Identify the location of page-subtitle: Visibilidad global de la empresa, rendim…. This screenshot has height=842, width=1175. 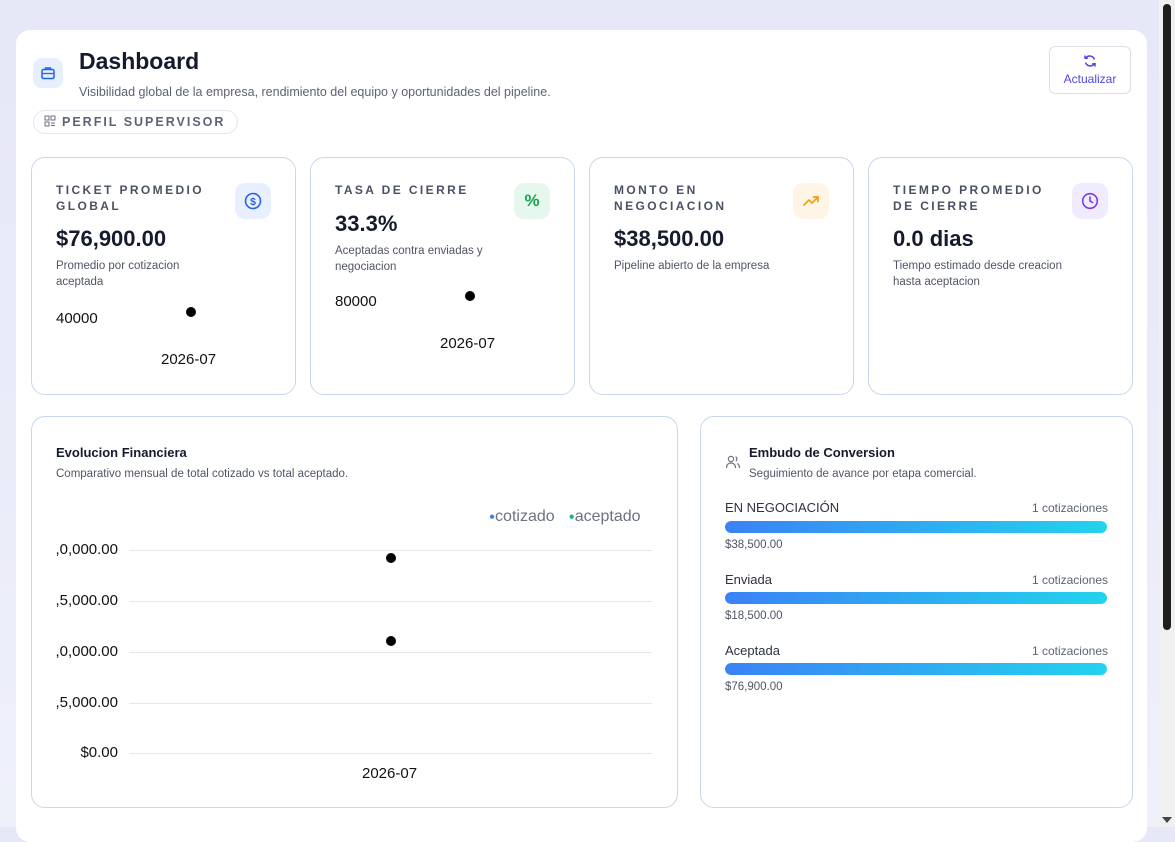
(315, 92).